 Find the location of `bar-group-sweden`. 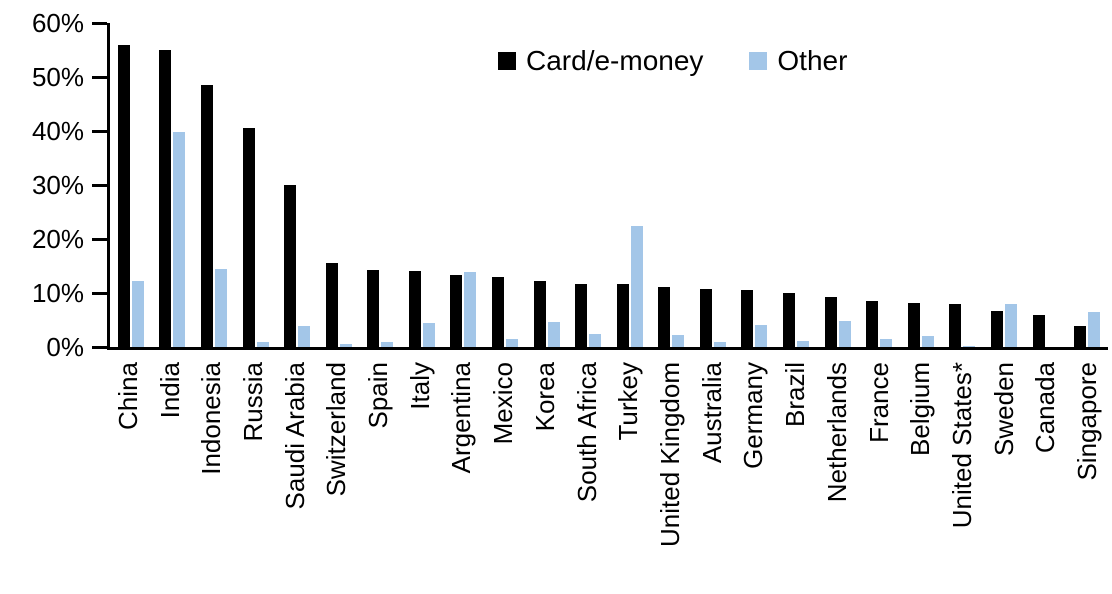

bar-group-sweden is located at coordinates (1004, 185).